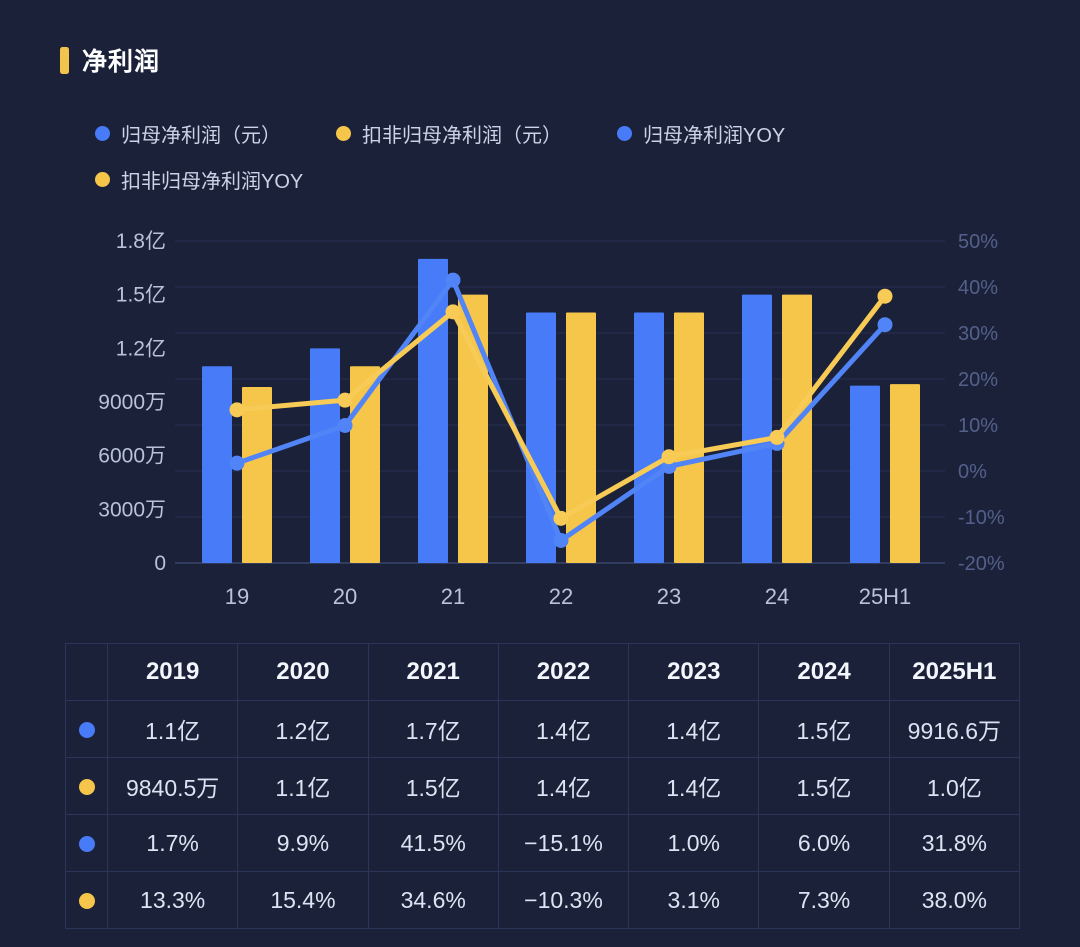  I want to click on right-axis-tick: -20%, so click(981, 564).